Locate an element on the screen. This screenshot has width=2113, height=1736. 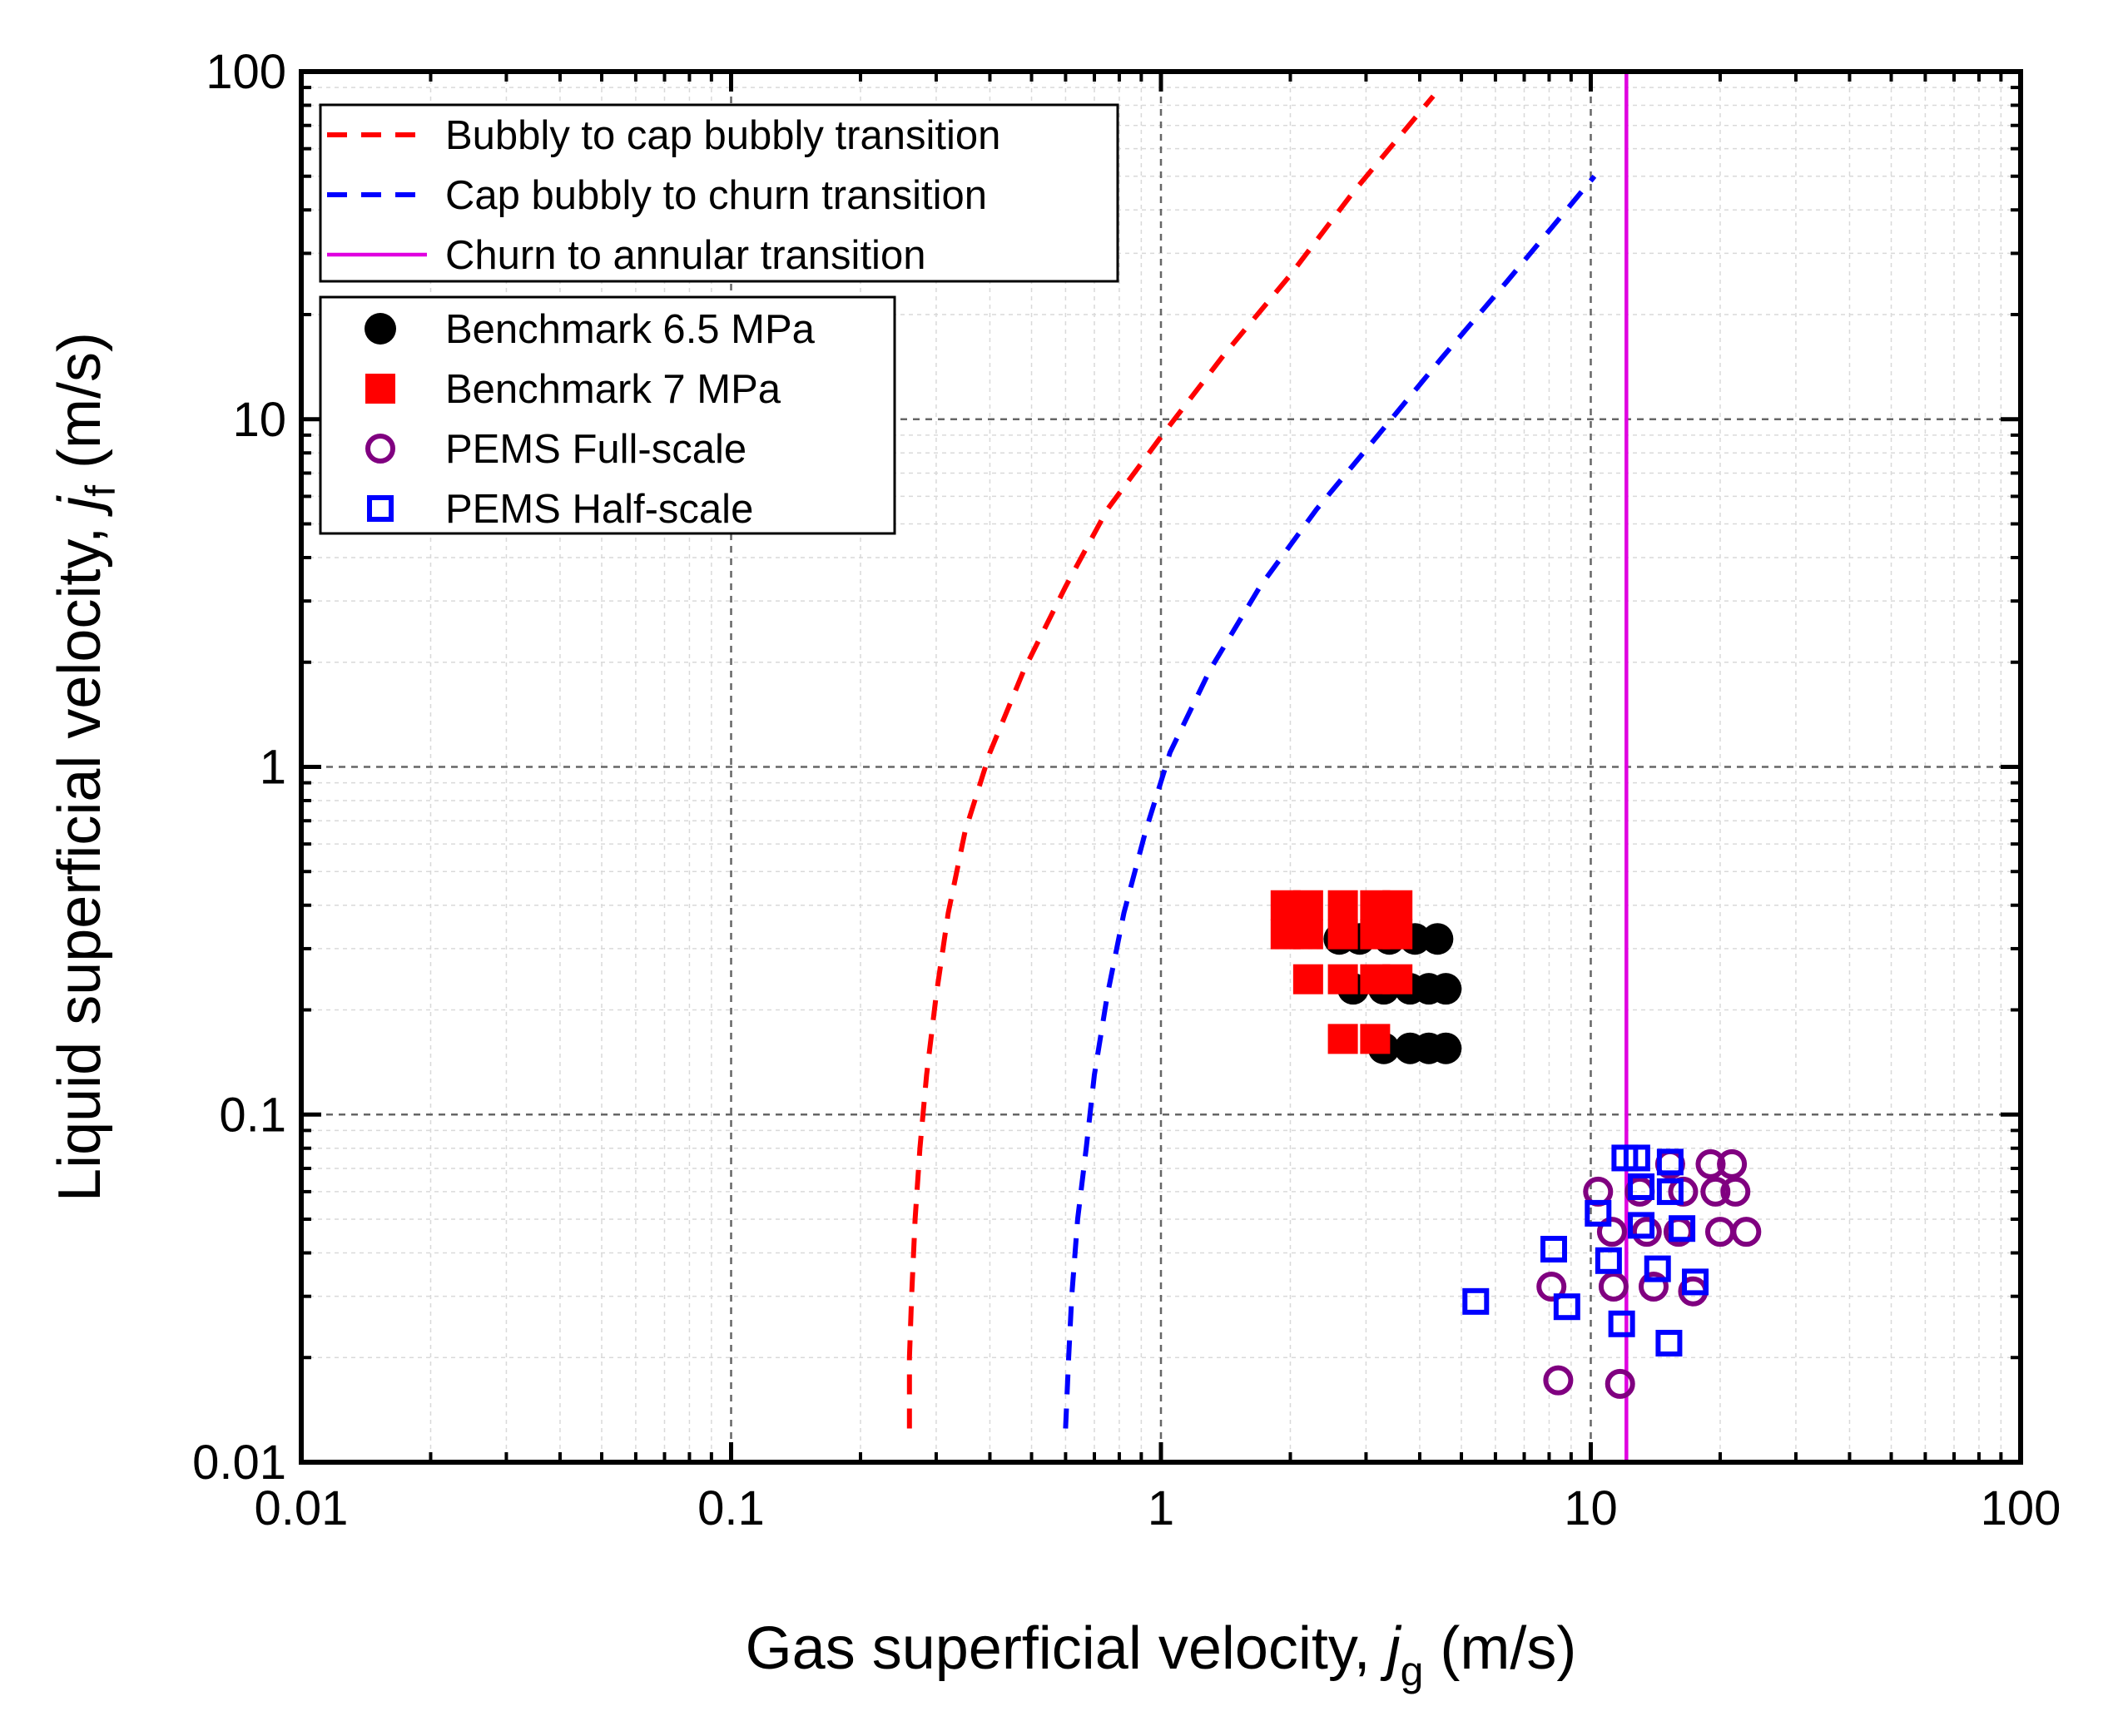
y-tick-label: 10 is located at coordinates (259, 420).